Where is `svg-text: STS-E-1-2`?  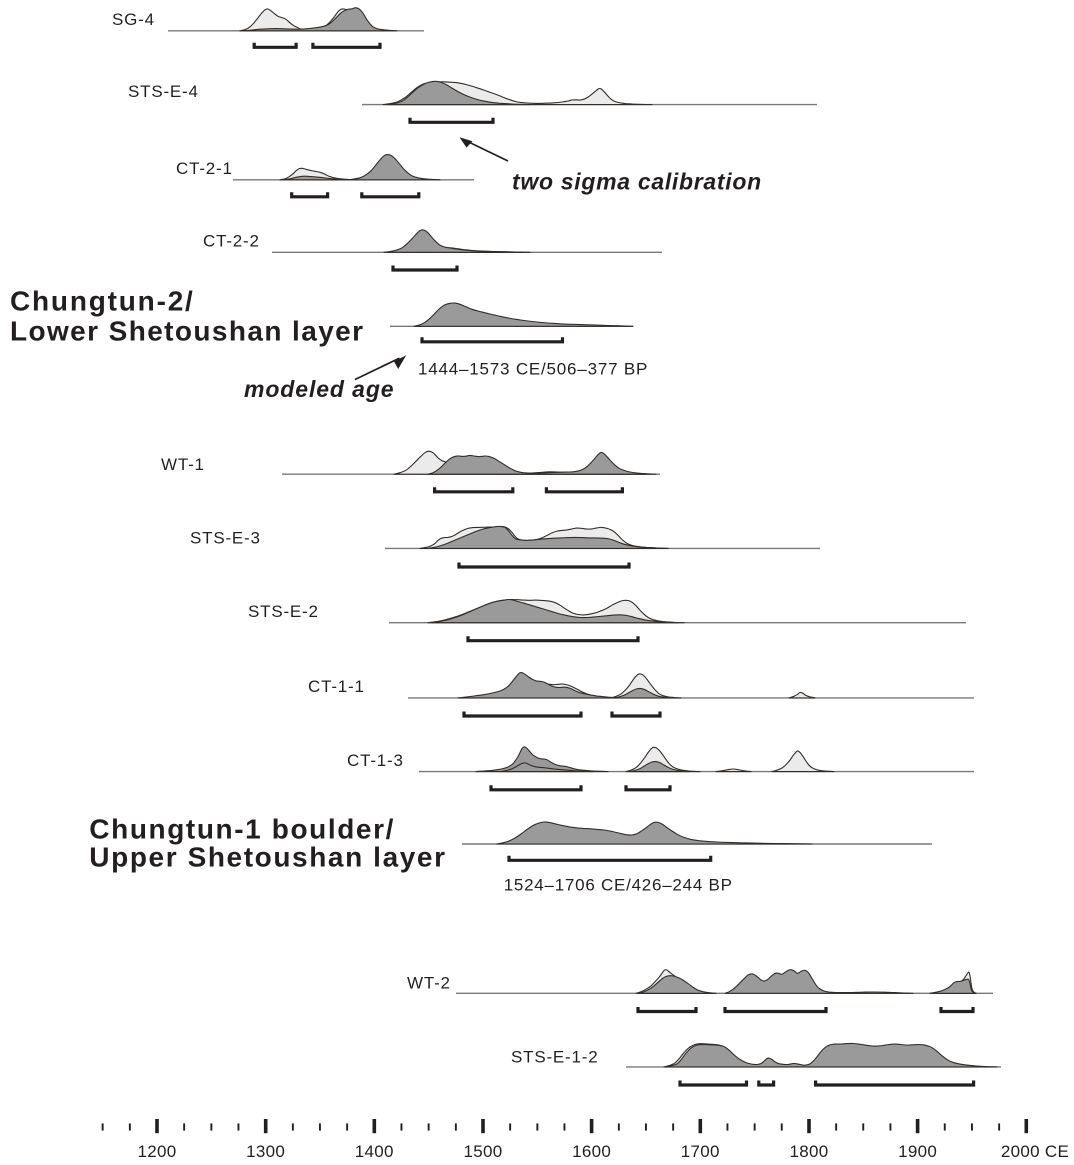 svg-text: STS-E-1-2 is located at coordinates (555, 1056).